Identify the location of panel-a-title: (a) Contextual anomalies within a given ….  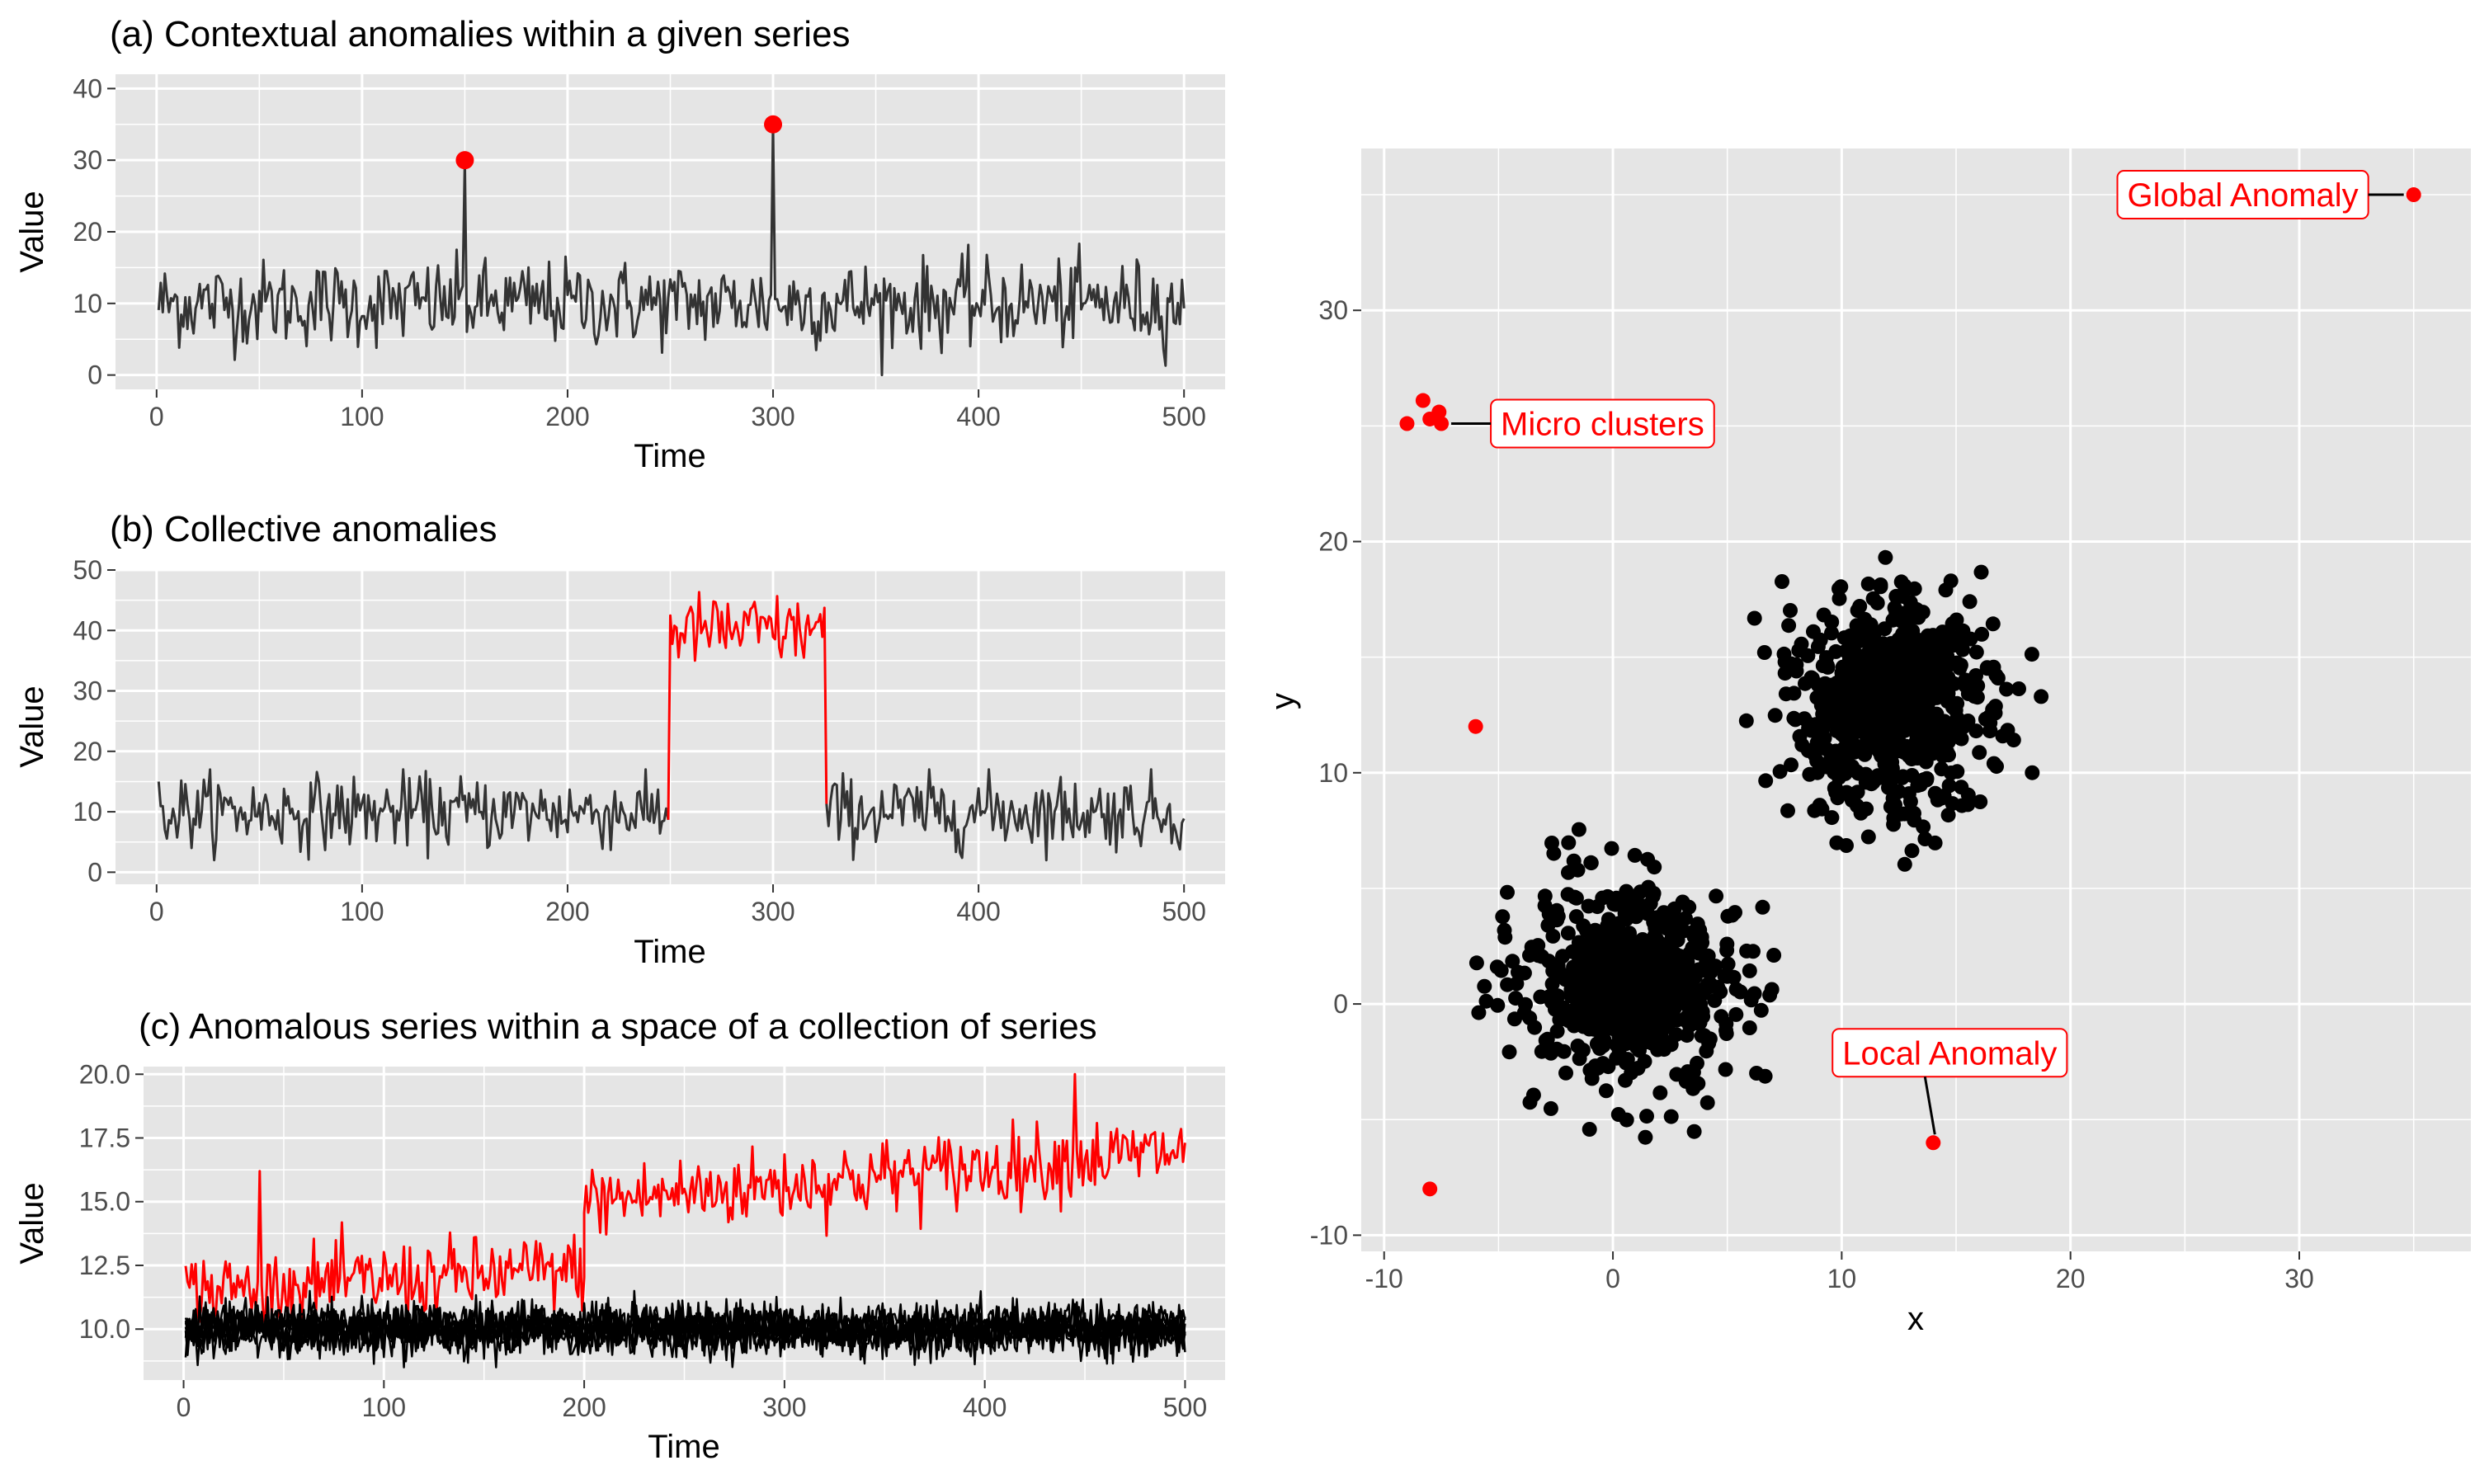
(481, 34).